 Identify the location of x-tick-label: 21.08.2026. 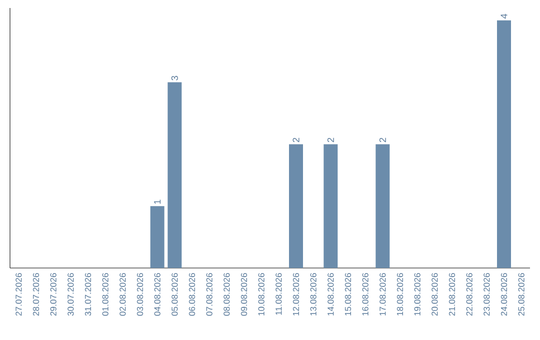
(452, 294).